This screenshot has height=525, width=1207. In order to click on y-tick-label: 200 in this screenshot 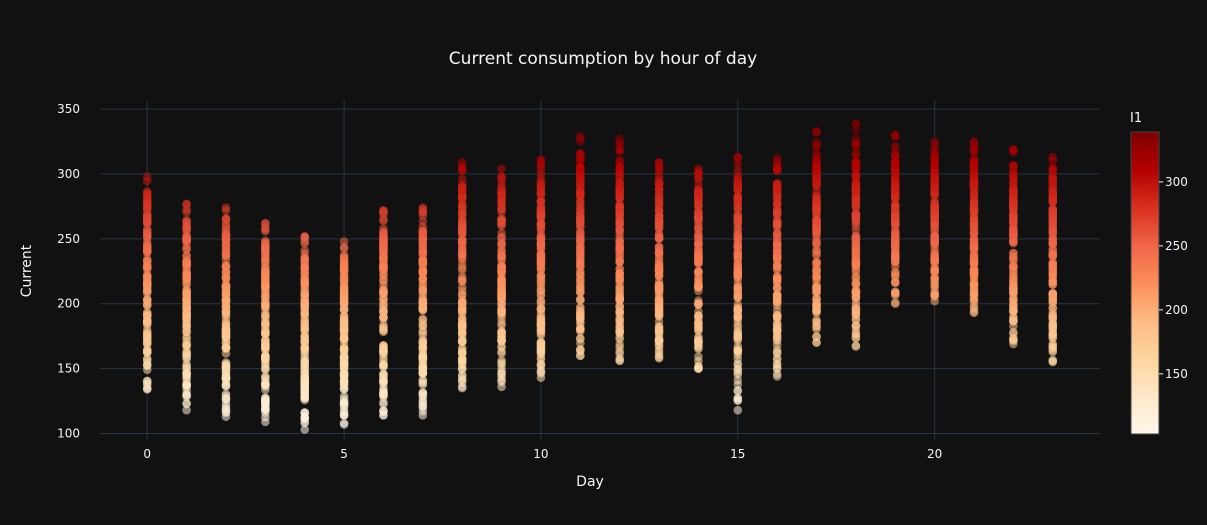, I will do `click(68, 304)`.